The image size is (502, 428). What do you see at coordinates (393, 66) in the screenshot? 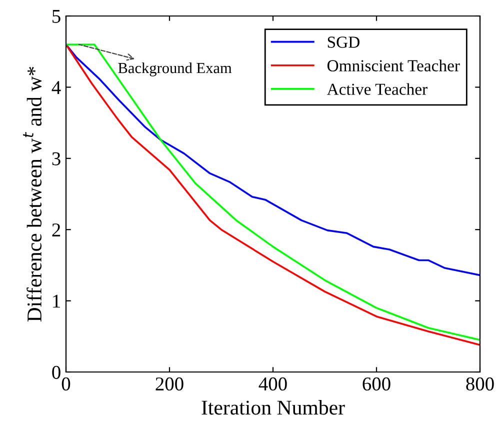
I see `legend-label: Omniscient Teacher` at bounding box center [393, 66].